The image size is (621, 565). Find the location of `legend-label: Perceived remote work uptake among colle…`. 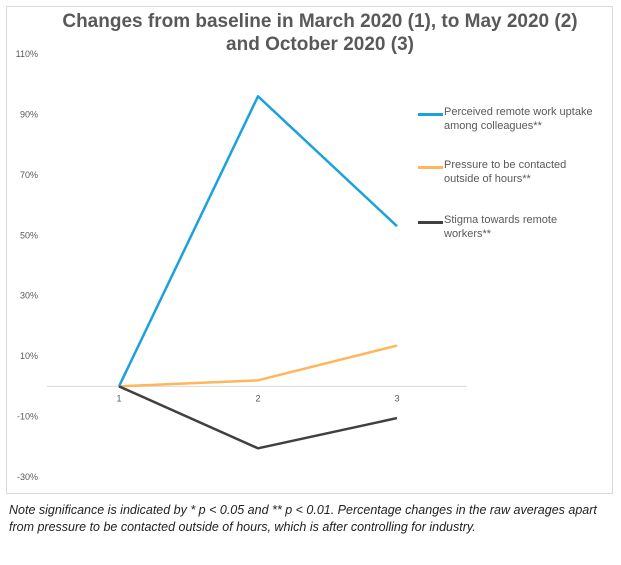

legend-label: Perceived remote work uptake among colle… is located at coordinates (518, 119).